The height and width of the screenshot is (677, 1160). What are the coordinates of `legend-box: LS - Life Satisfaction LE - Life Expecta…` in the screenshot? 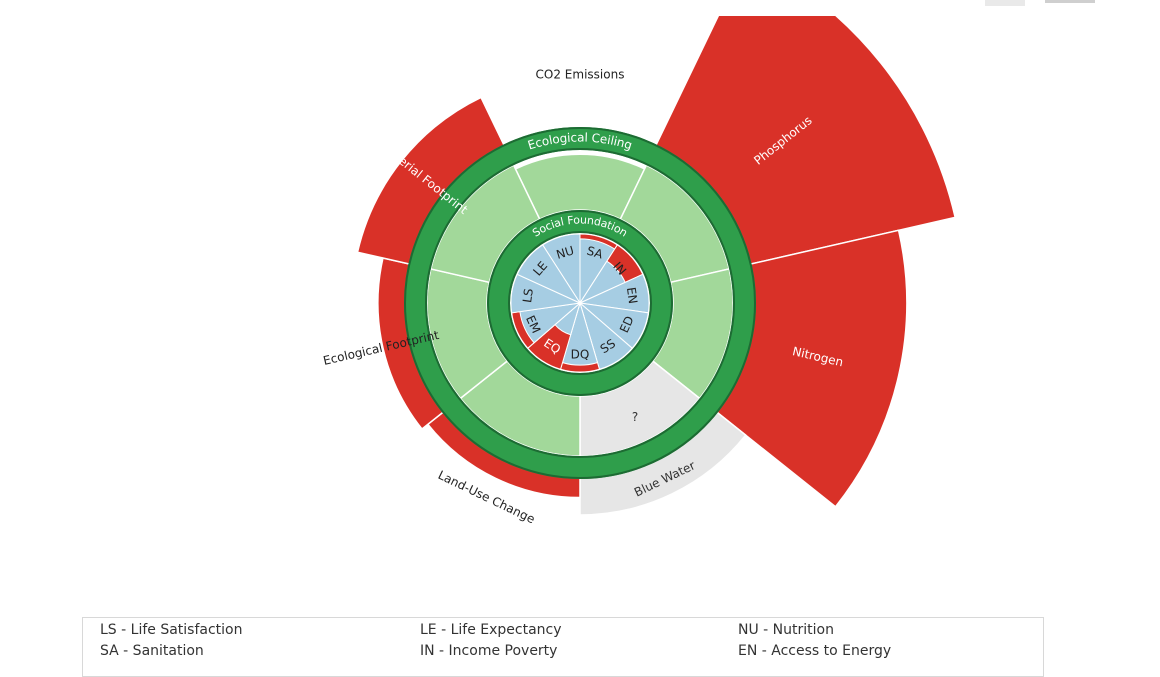 It's located at (563, 647).